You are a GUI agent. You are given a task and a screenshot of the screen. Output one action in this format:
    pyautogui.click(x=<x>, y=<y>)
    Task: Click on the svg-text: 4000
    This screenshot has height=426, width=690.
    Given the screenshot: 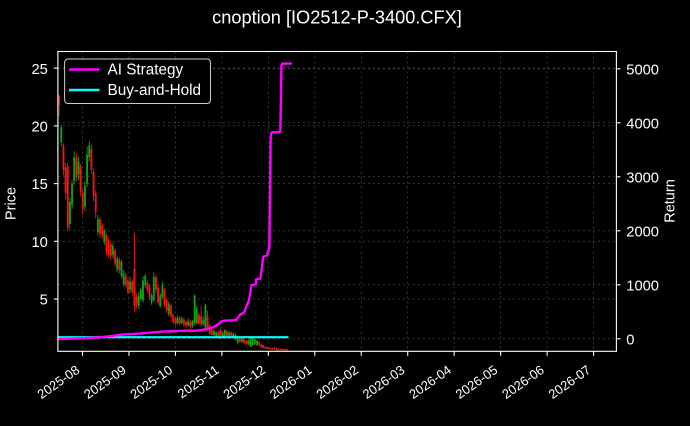 What is the action you would take?
    pyautogui.click(x=642, y=124)
    